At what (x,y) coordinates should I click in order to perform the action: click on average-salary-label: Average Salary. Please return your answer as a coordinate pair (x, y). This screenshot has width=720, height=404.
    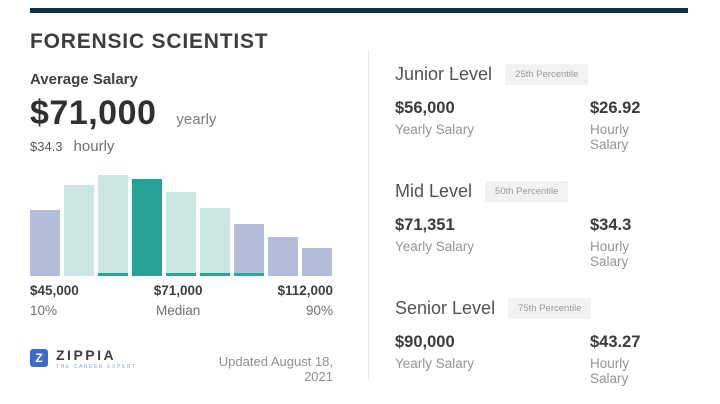
    Looking at the image, I should click on (84, 79).